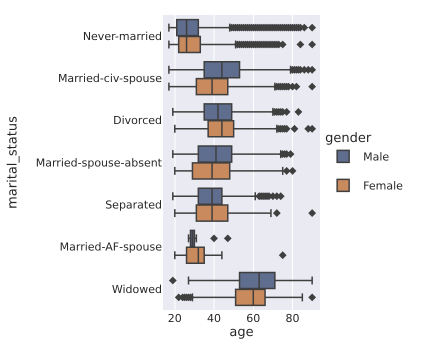  What do you see at coordinates (241, 332) in the screenshot?
I see `x-axis-title: age` at bounding box center [241, 332].